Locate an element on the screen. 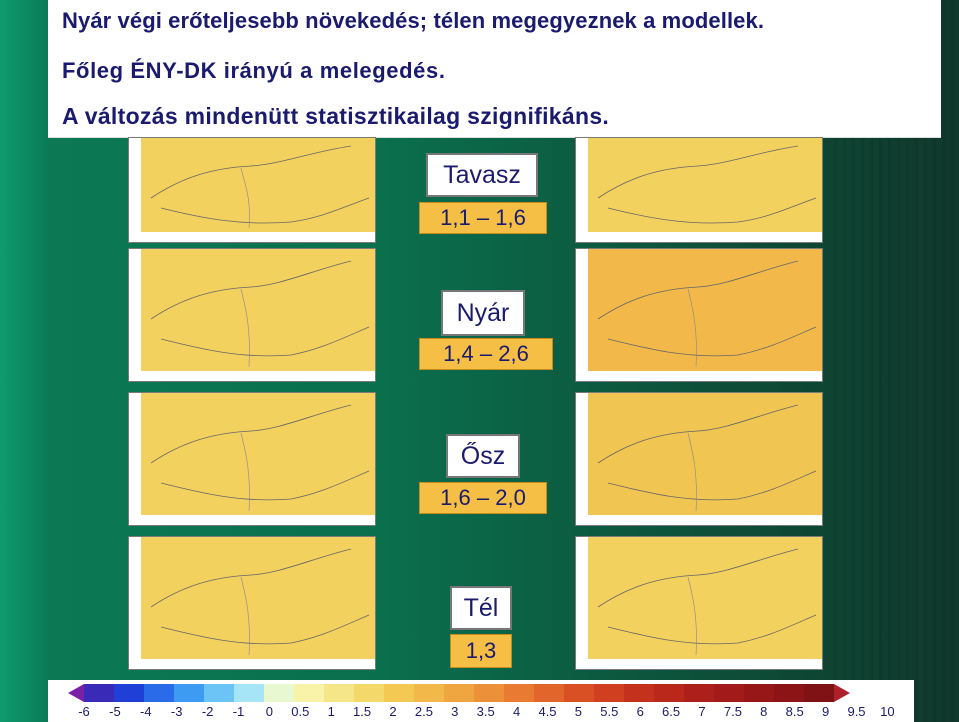  map-left-autumn is located at coordinates (252, 459).